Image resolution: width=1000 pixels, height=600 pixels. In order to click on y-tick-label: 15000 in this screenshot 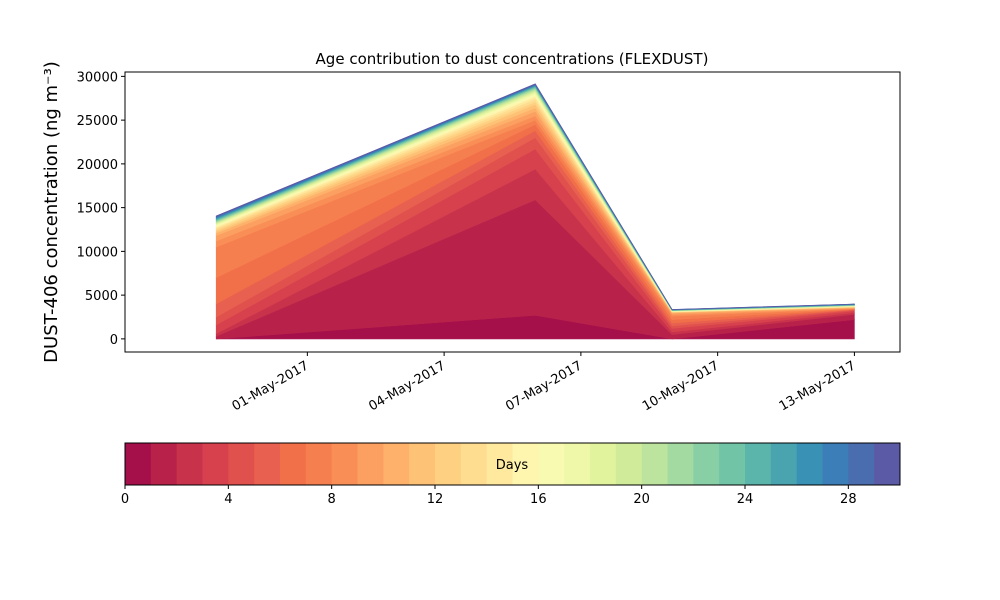, I will do `click(97, 209)`.